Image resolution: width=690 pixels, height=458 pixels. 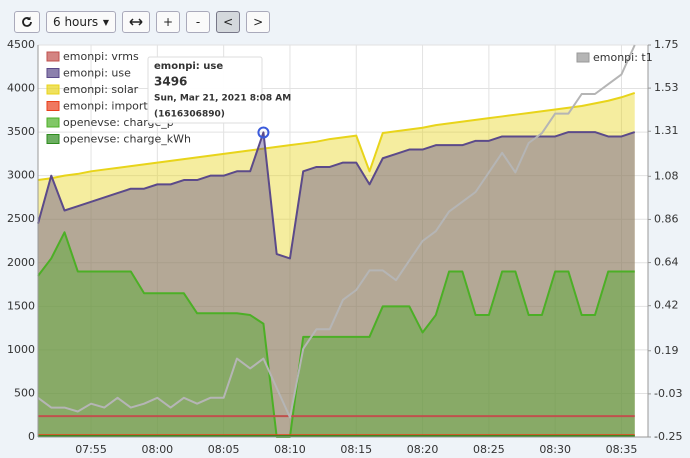 What do you see at coordinates (21, 88) in the screenshot?
I see `y-tick-label: 4000` at bounding box center [21, 88].